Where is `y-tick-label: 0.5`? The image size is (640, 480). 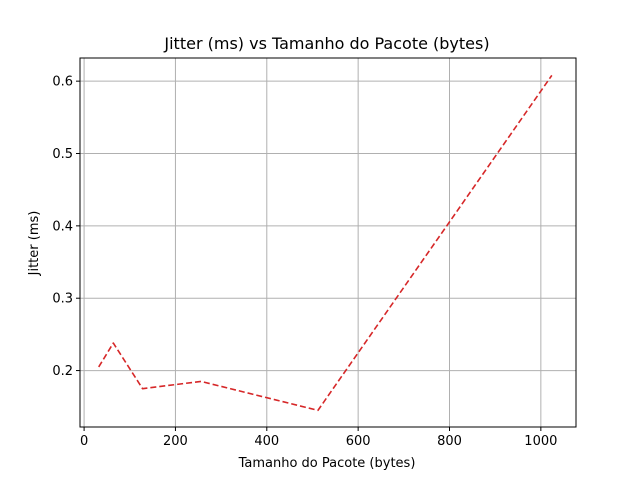
y-tick-label: 0.5 is located at coordinates (62, 154).